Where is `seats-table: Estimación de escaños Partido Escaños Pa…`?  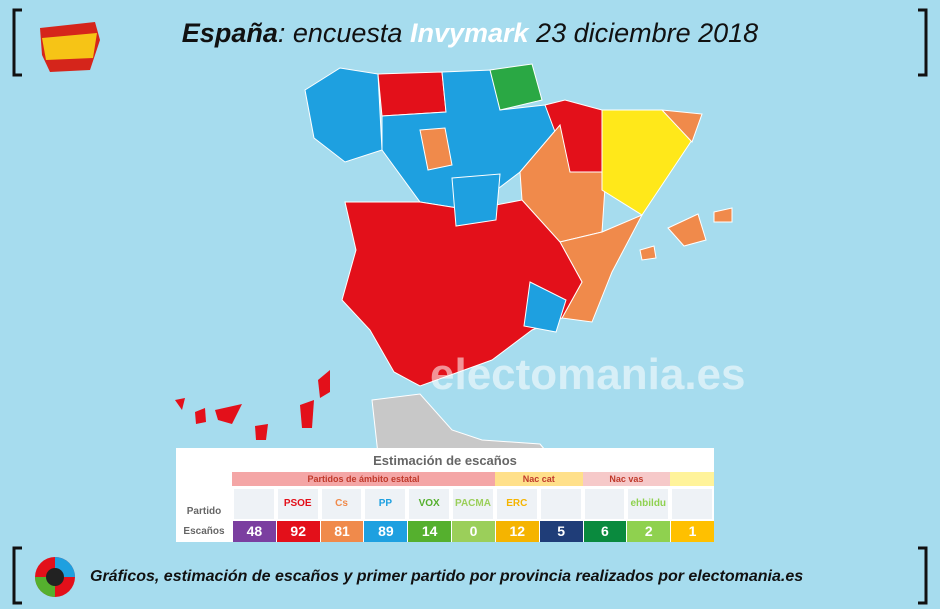
seats-table: Estimación de escaños Partido Escaños Pa… is located at coordinates (445, 495).